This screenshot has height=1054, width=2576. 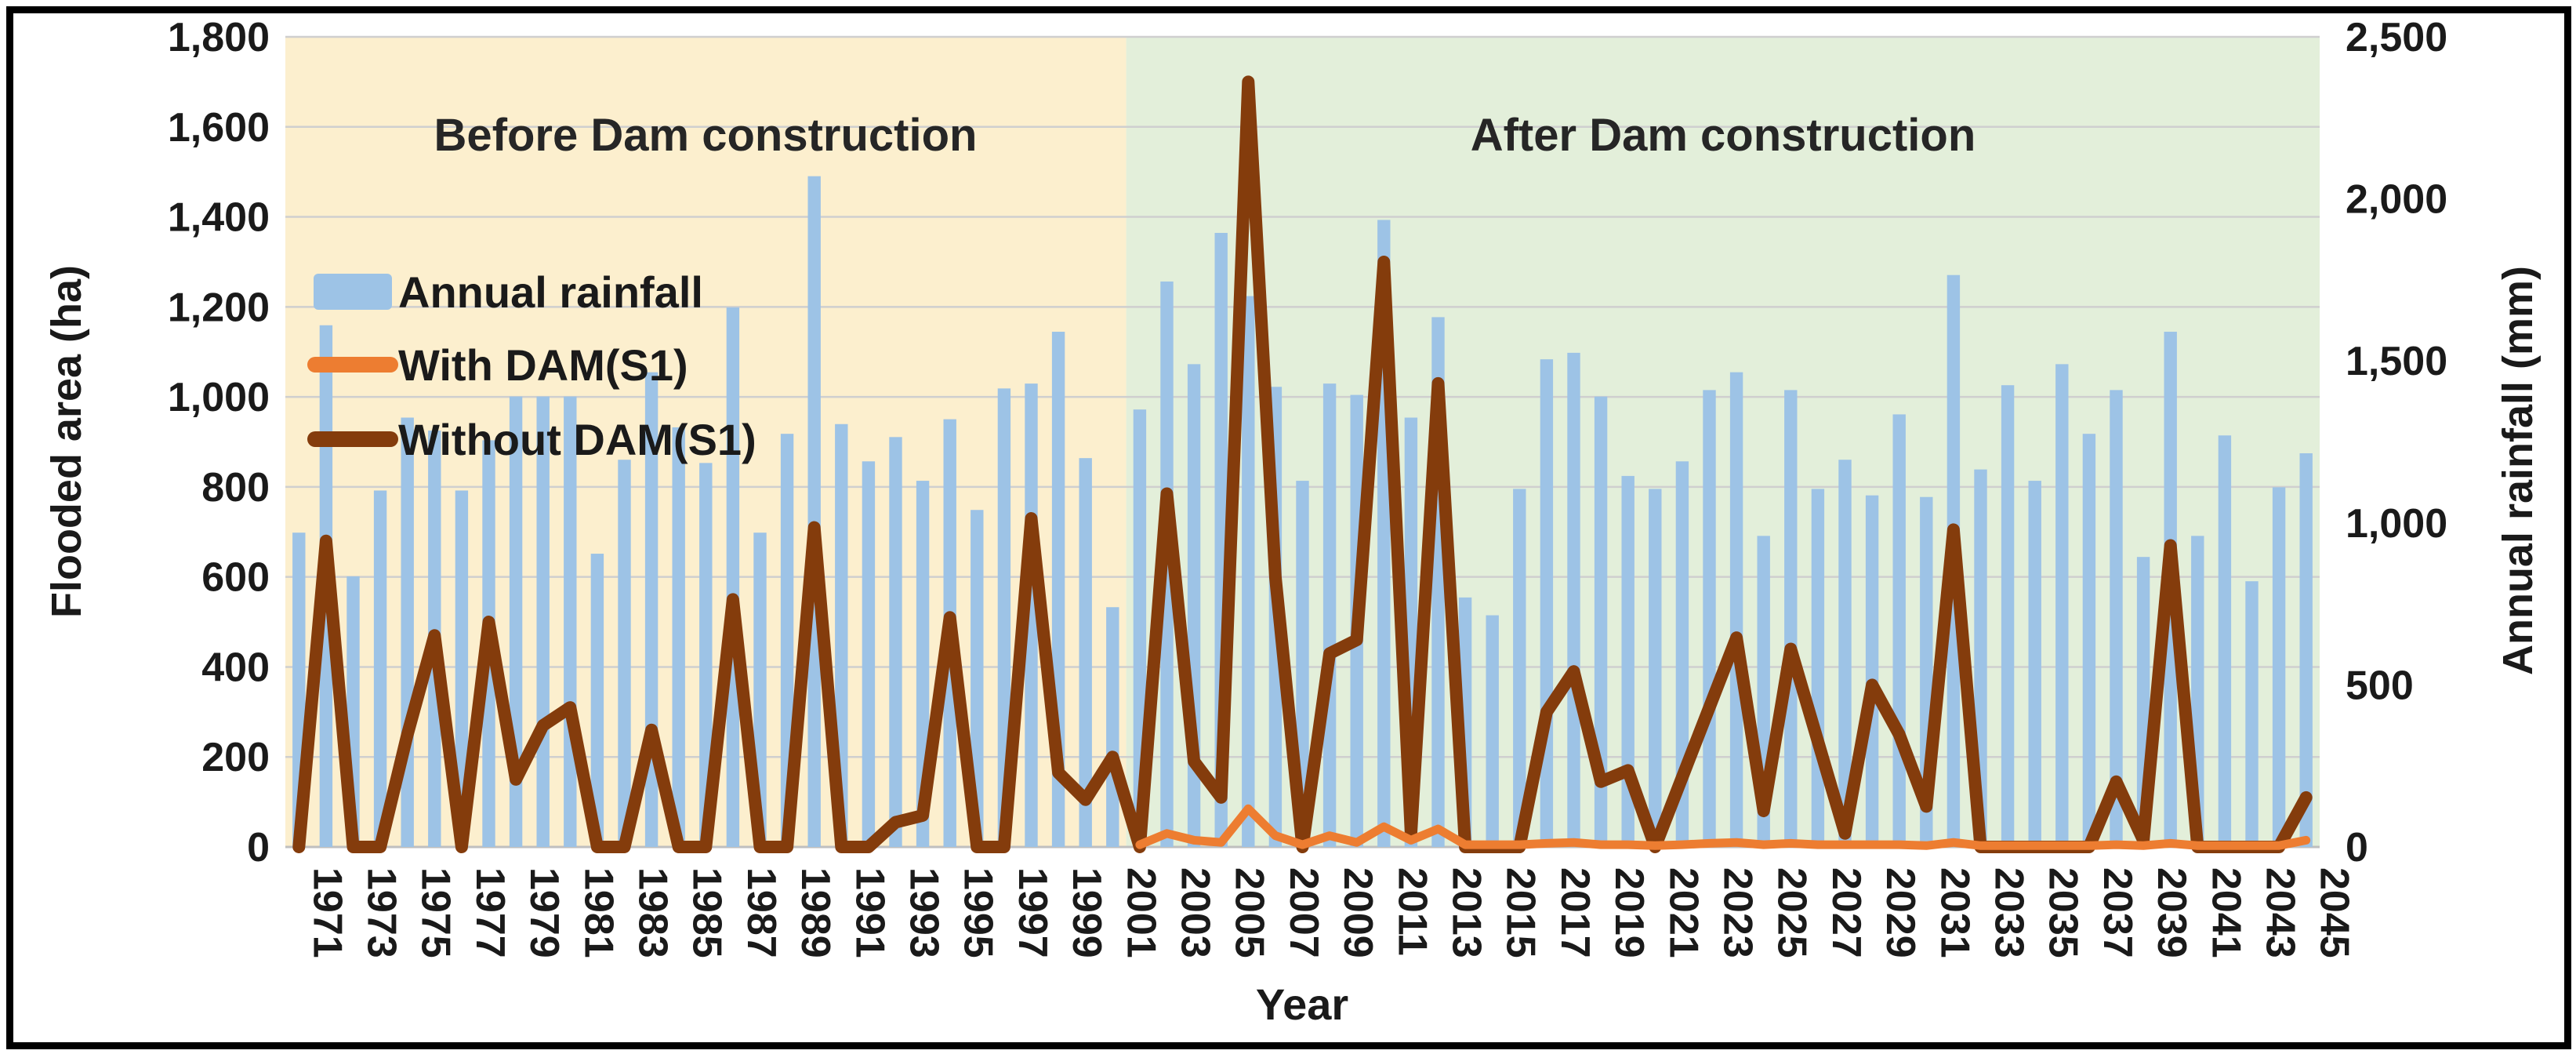 What do you see at coordinates (219, 128) in the screenshot?
I see `left-tick-1,600: 1,600` at bounding box center [219, 128].